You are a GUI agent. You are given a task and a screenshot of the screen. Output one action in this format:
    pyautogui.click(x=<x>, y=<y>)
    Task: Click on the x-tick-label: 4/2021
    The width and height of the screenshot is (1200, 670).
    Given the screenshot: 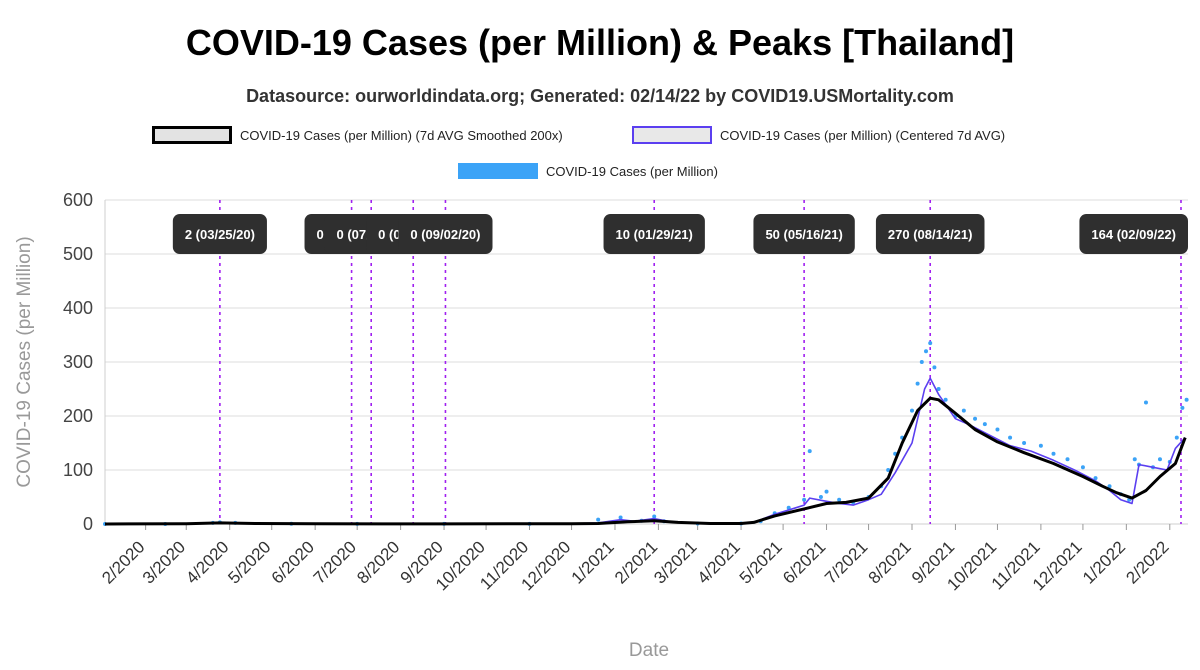 What is the action you would take?
    pyautogui.click(x=719, y=562)
    